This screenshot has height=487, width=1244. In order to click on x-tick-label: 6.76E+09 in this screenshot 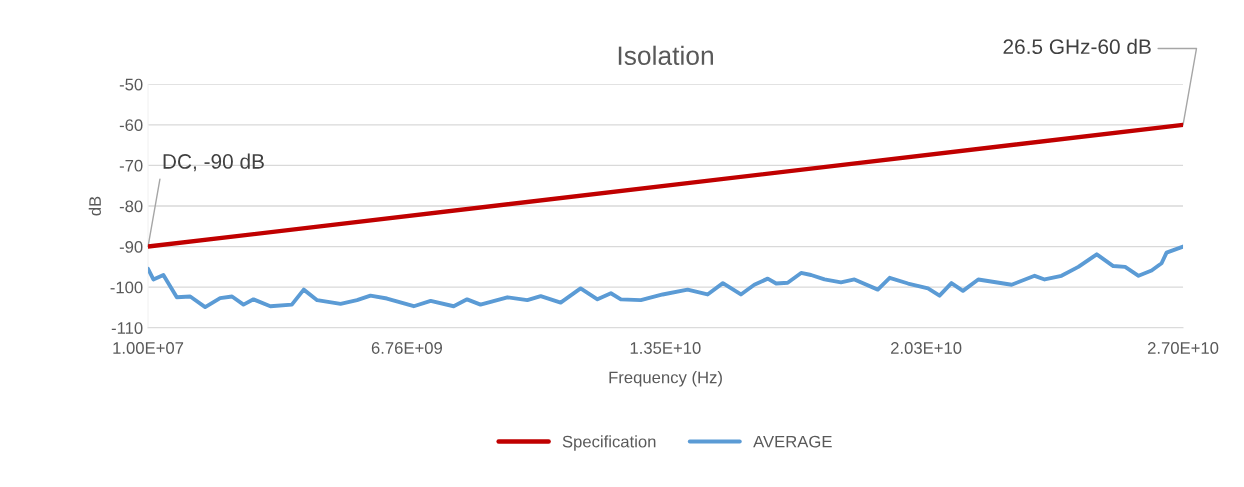, I will do `click(407, 348)`.